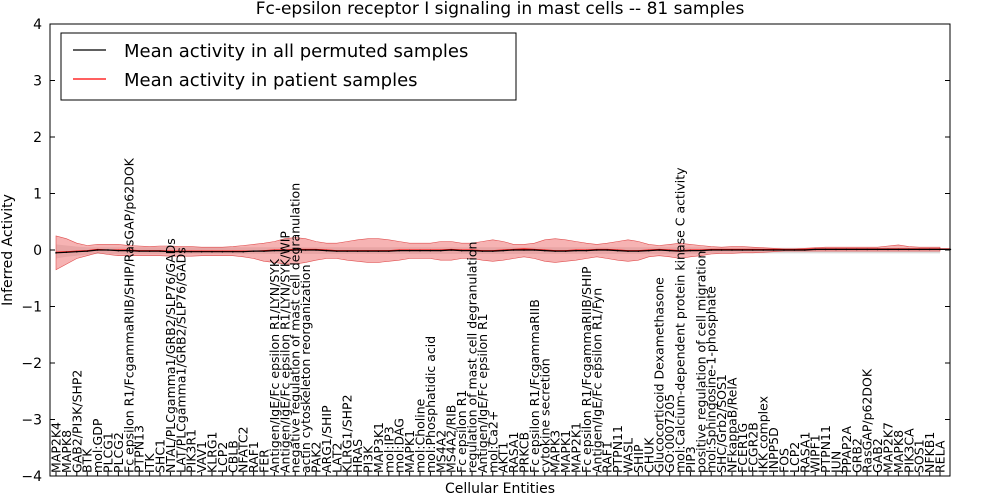 This screenshot has height=500, width=1000. Describe the element at coordinates (170, 355) in the screenshot. I see `category-label: NTAL/PLCgamma1/GRB2/SLP76/GADs` at that location.